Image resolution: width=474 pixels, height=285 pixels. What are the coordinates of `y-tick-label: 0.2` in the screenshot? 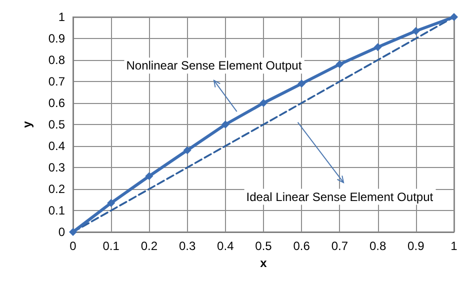 It's located at (57, 189).